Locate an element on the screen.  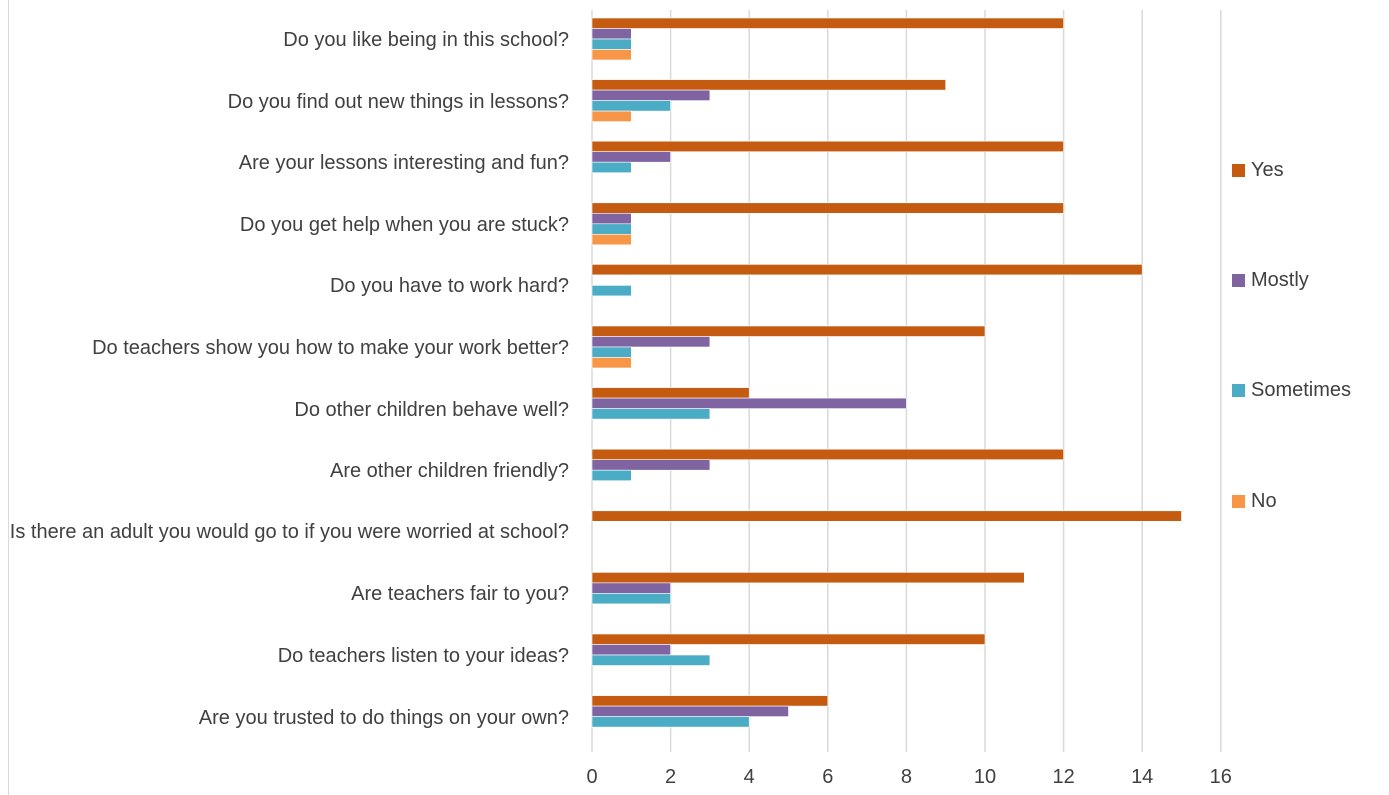
legend-label: No is located at coordinates (1264, 500).